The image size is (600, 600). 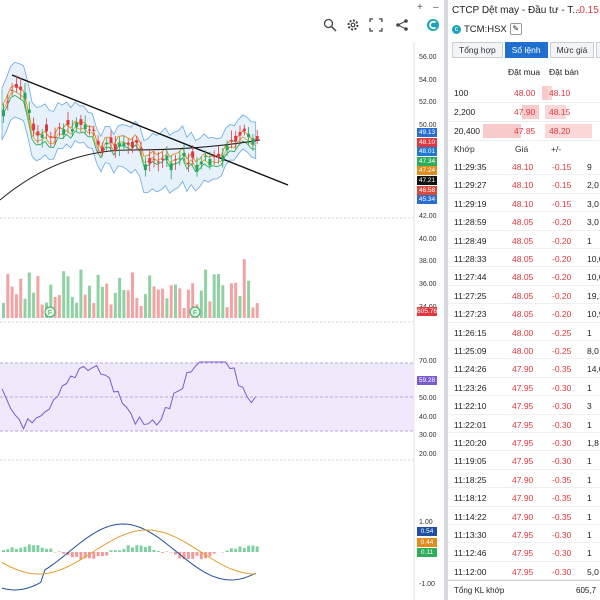 What do you see at coordinates (598, 50) in the screenshot?
I see `tab-4: T` at bounding box center [598, 50].